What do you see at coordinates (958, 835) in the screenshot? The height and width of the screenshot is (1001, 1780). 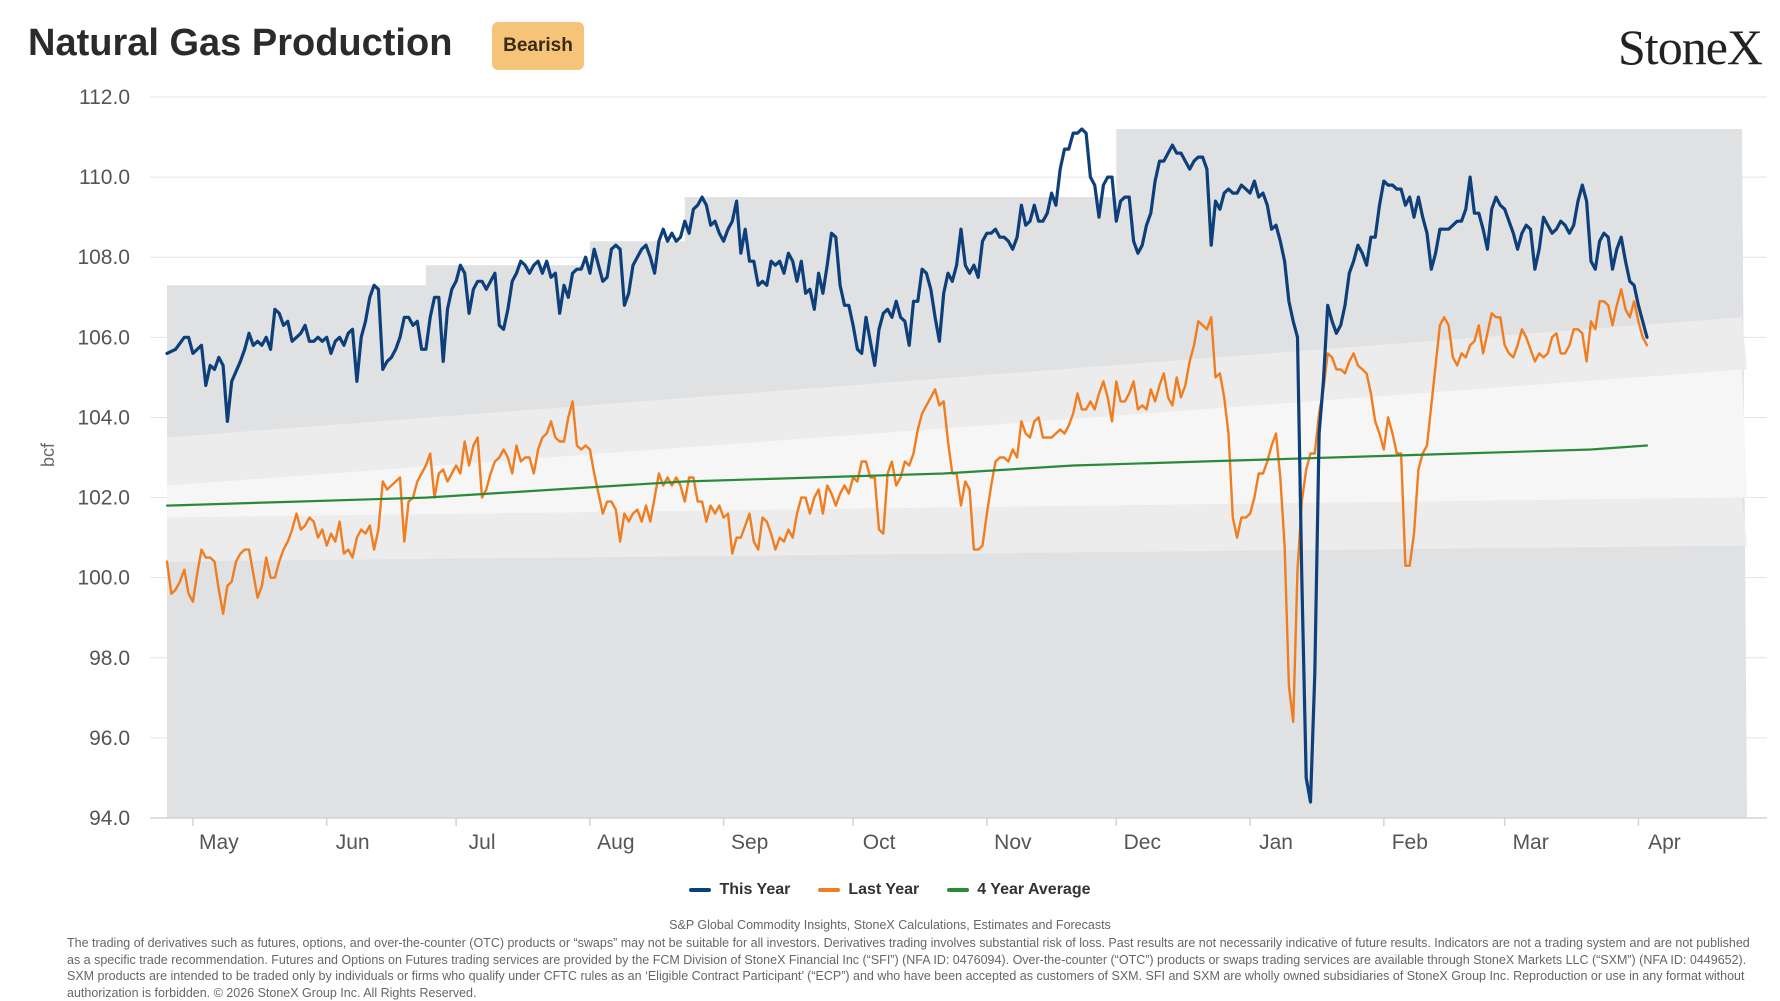 I see `x-tick-labels: May Jun Jul Aug Sep Oct Nov Dec Jan Feb Mar Apr` at bounding box center [958, 835].